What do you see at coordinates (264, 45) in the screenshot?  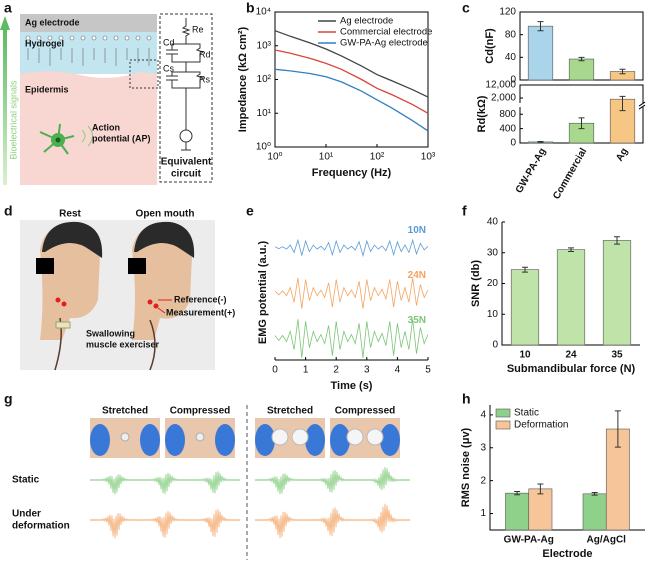 I see `y-tick-label: 10³` at bounding box center [264, 45].